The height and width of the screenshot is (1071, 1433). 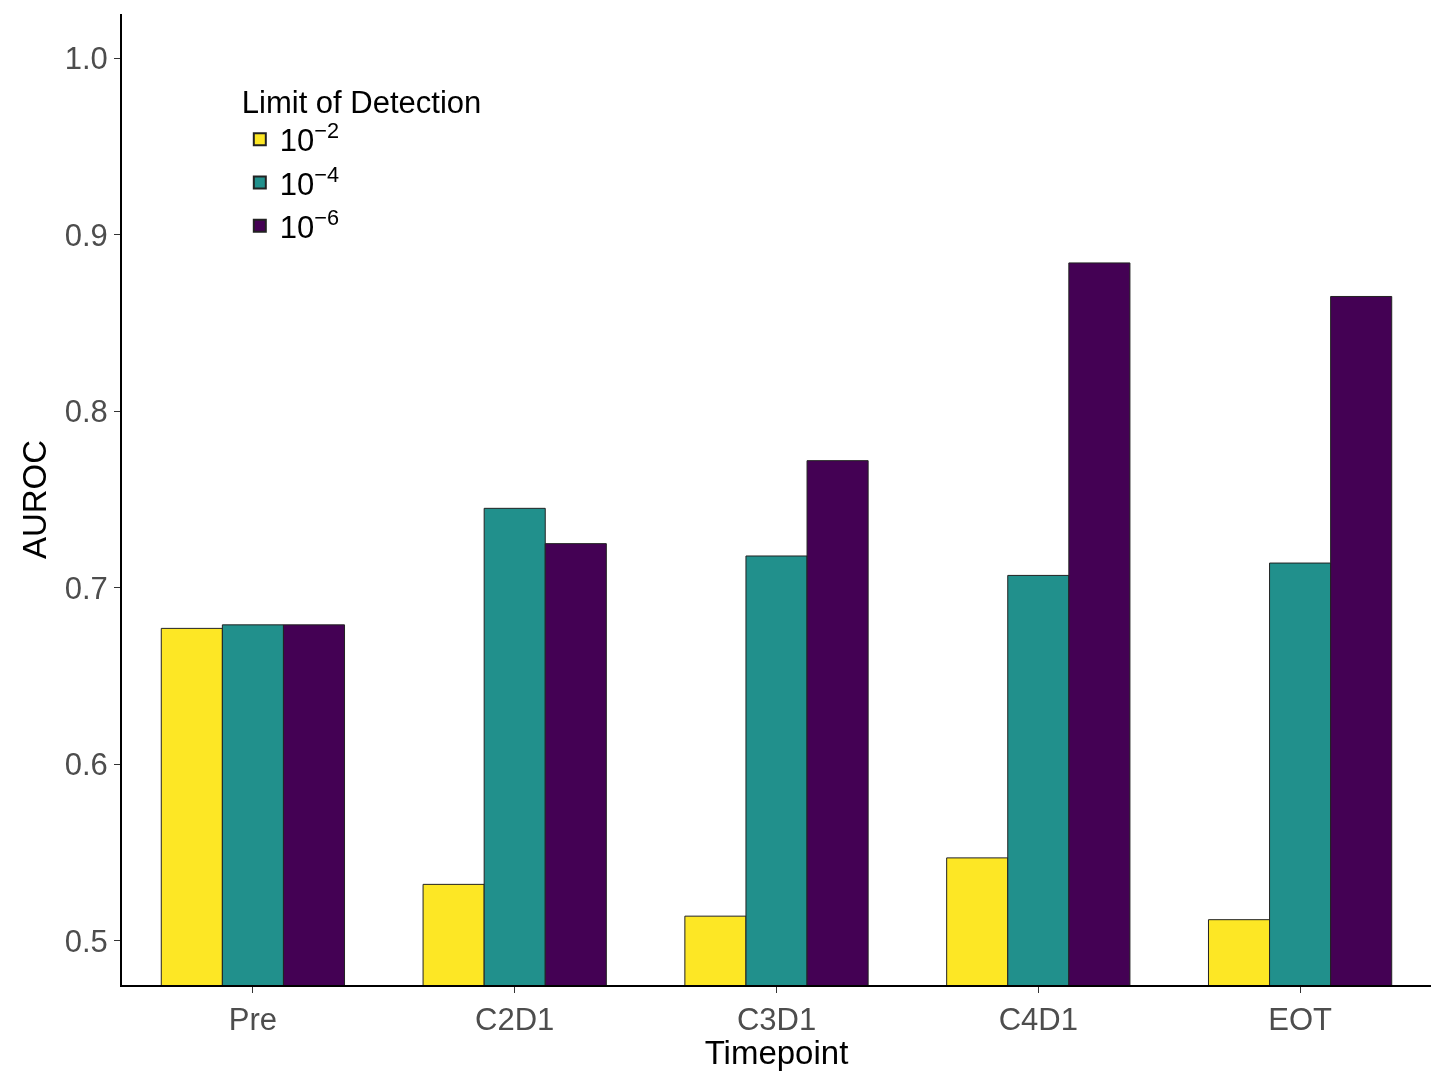 I want to click on legend-label: 10$^{−6}$, so click(x=309, y=224).